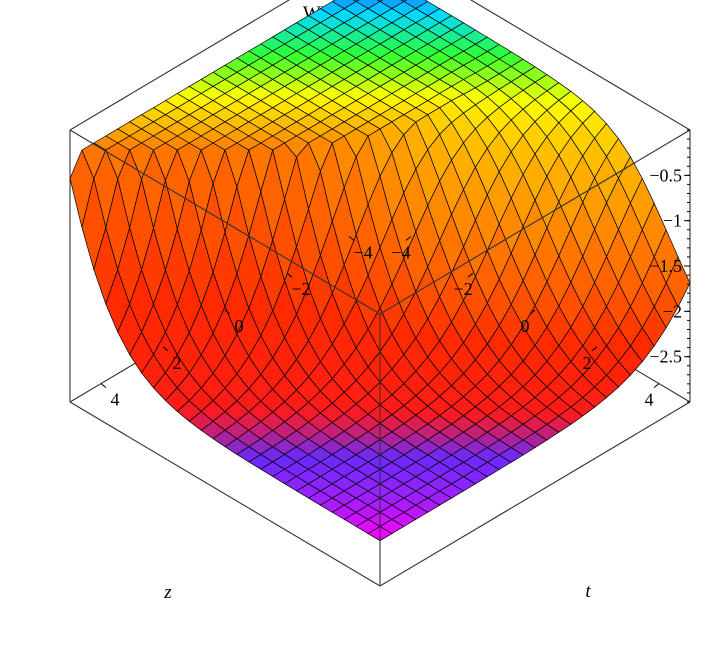 The width and height of the screenshot is (705, 655). I want to click on z-tick-label: −1.5, so click(665, 266).